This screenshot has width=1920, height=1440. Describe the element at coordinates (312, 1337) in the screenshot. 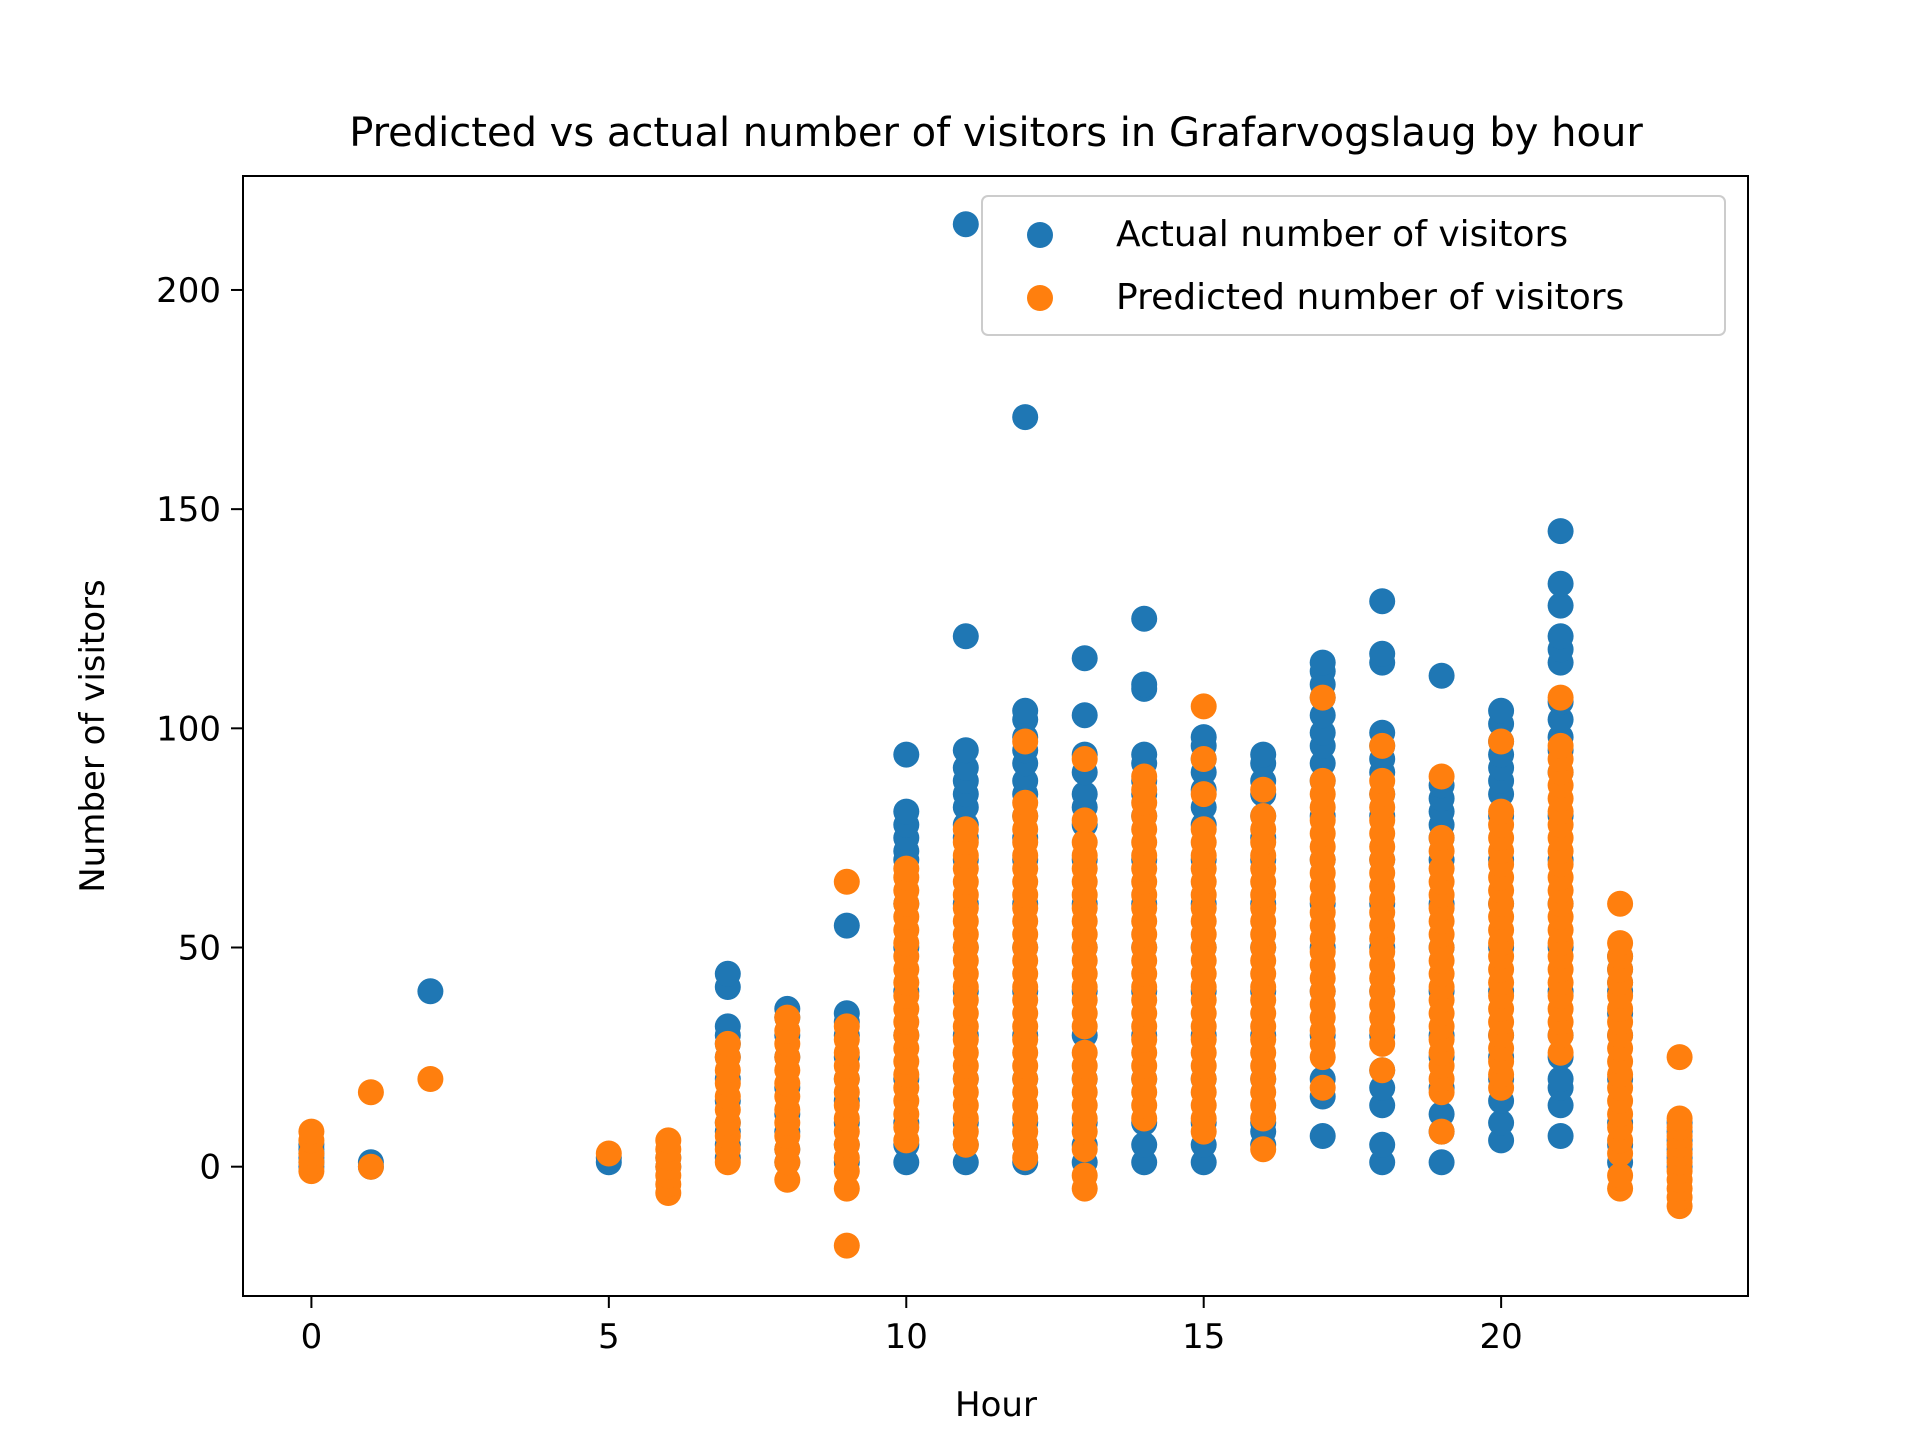

I see `x-tick-label: 0` at that location.